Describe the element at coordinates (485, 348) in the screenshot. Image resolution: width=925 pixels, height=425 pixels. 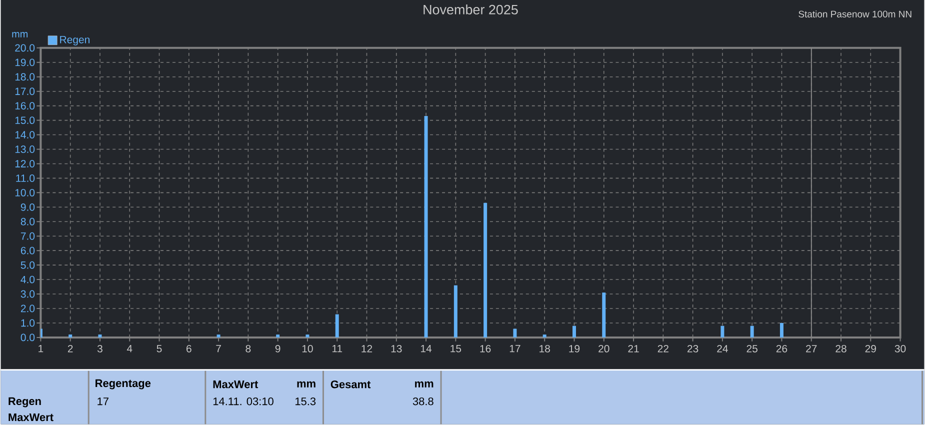
I see `x-tick-label: 16` at that location.